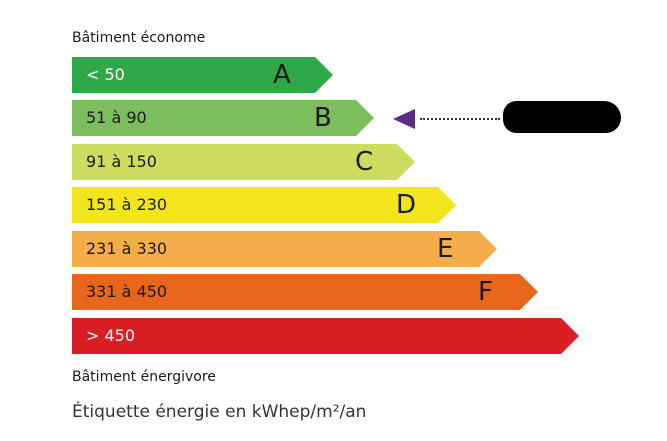 The width and height of the screenshot is (667, 441). Describe the element at coordinates (364, 162) in the screenshot. I see `class-letter: C` at that location.